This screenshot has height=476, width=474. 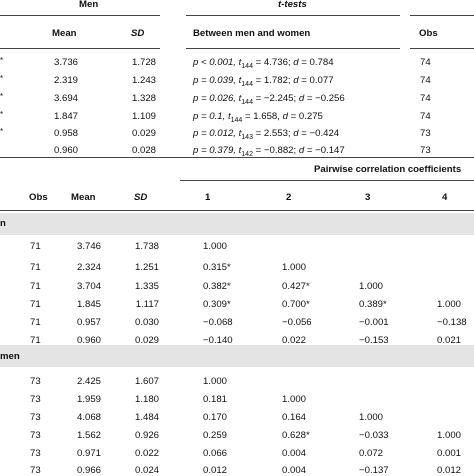 I want to click on sd-cell: 0.029, so click(x=146, y=340).